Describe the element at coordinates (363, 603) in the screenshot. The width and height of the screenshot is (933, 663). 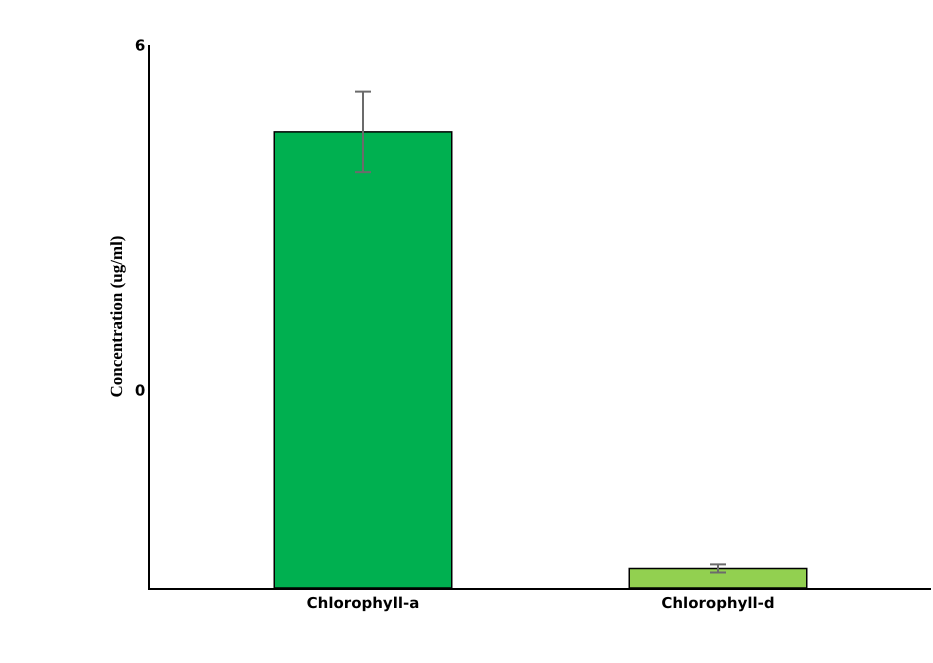
I see `x-tick-label: Chlorophyll-a` at that location.